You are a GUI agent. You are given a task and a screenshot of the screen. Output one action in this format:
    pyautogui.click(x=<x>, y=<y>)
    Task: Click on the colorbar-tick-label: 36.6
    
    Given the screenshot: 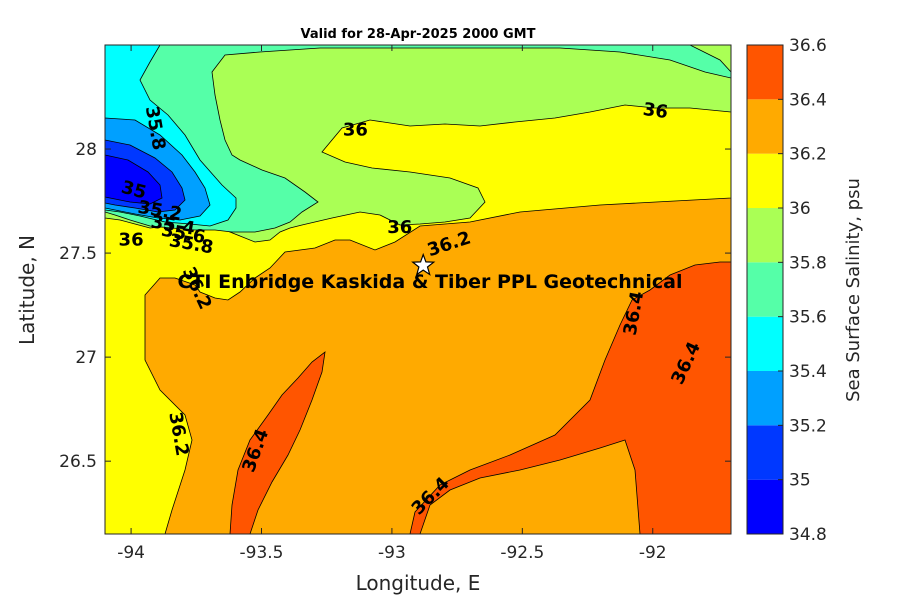 What is the action you would take?
    pyautogui.click(x=808, y=46)
    